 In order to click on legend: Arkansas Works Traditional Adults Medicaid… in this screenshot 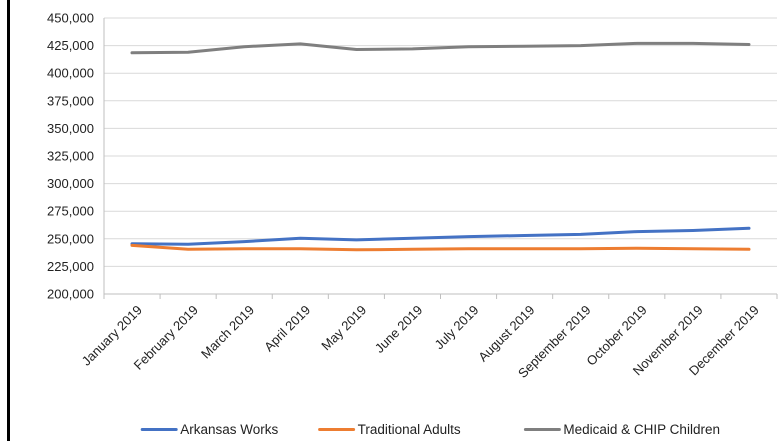, I will do `click(430, 429)`.